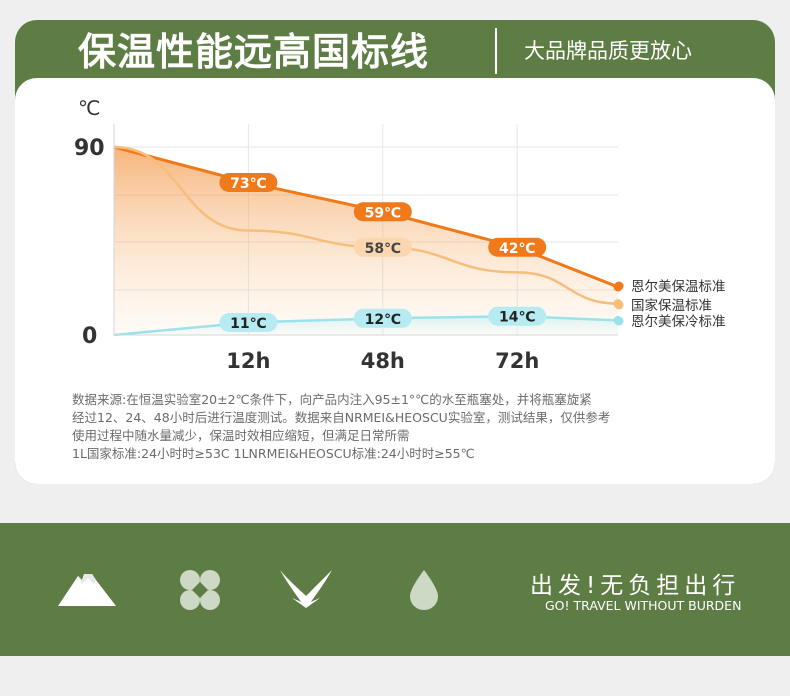 This screenshot has height=696, width=790. What do you see at coordinates (89, 336) in the screenshot?
I see `y-tick-label: 0` at bounding box center [89, 336].